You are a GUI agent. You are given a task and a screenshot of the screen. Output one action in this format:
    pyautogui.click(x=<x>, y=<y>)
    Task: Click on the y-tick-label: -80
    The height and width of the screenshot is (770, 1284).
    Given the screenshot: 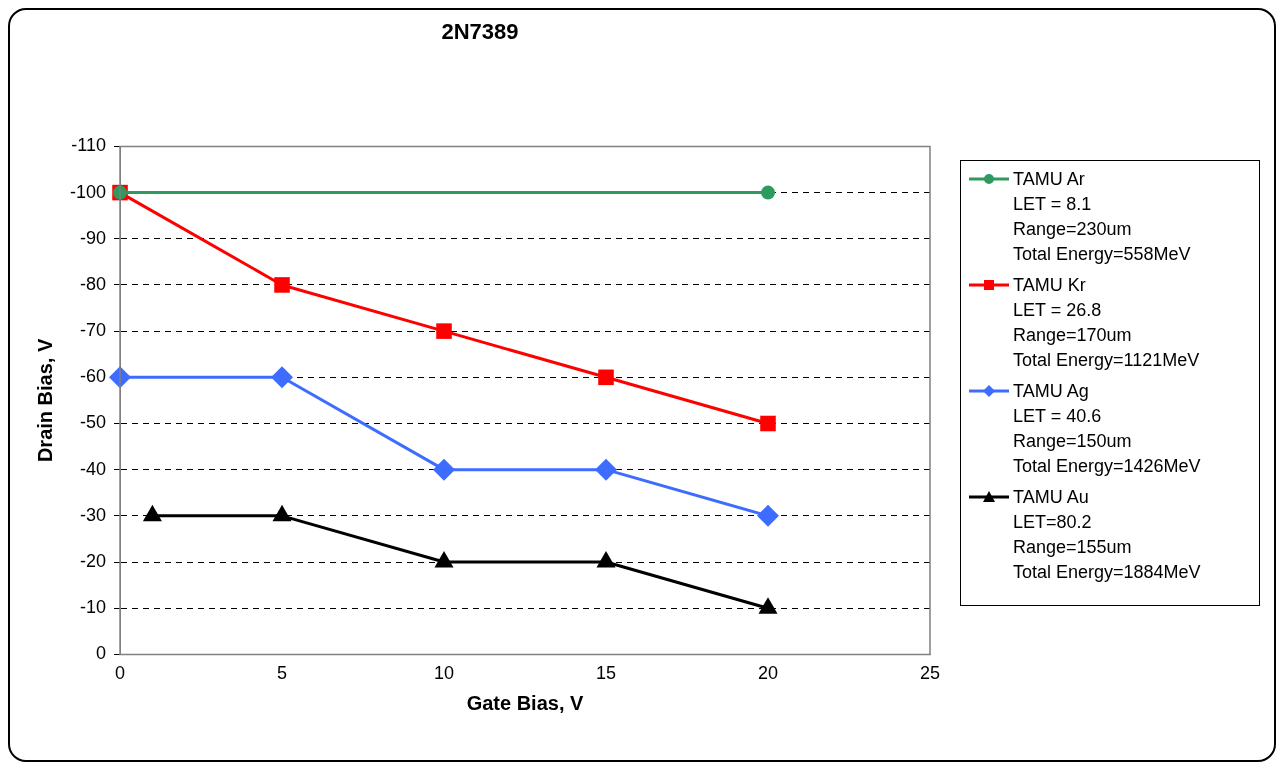 What is the action you would take?
    pyautogui.click(x=93, y=283)
    